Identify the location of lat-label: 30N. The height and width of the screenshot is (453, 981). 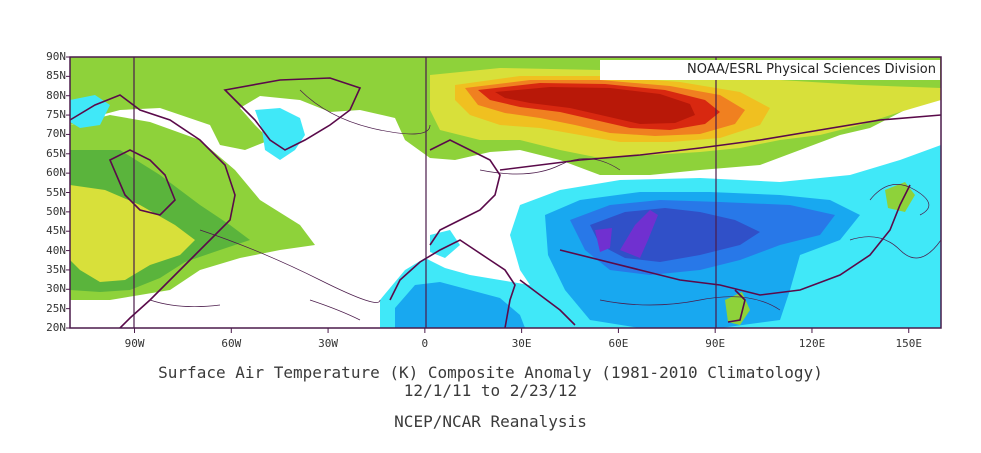
(56, 289).